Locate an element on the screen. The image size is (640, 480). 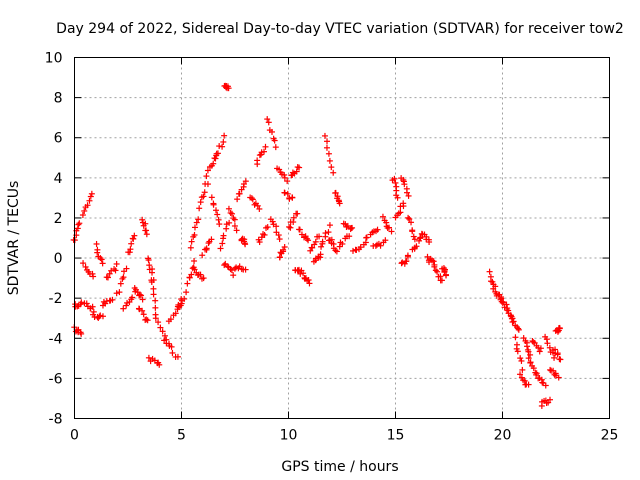
y-tick-labels: -8 -6 -4 -2 0 2 4 6 8 10 is located at coordinates (54, 239).